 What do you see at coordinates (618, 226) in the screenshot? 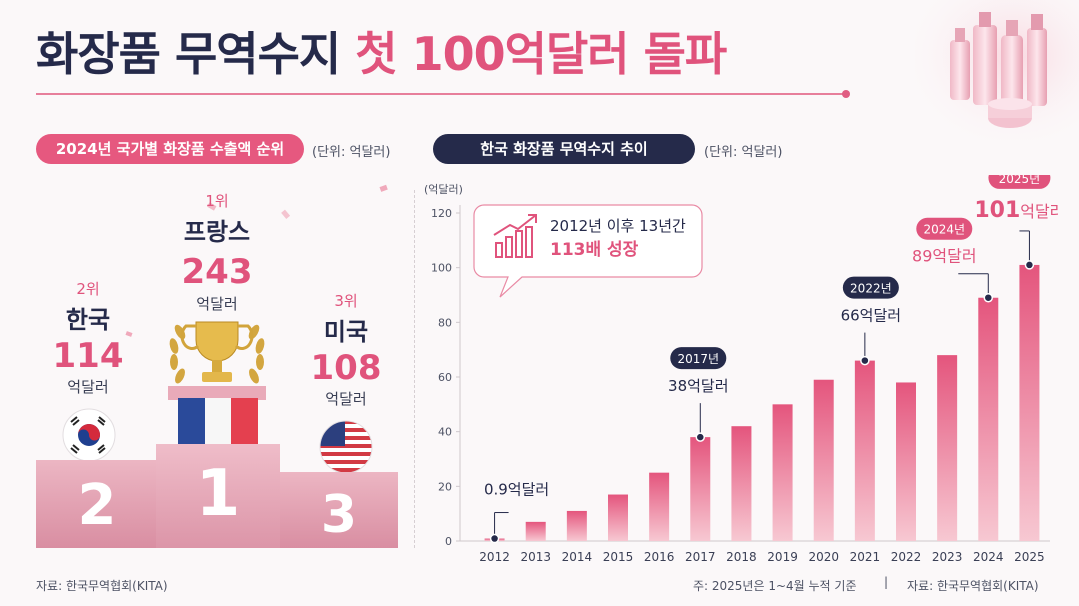
I see `callout-line1: 2012년 이후 13년간` at bounding box center [618, 226].